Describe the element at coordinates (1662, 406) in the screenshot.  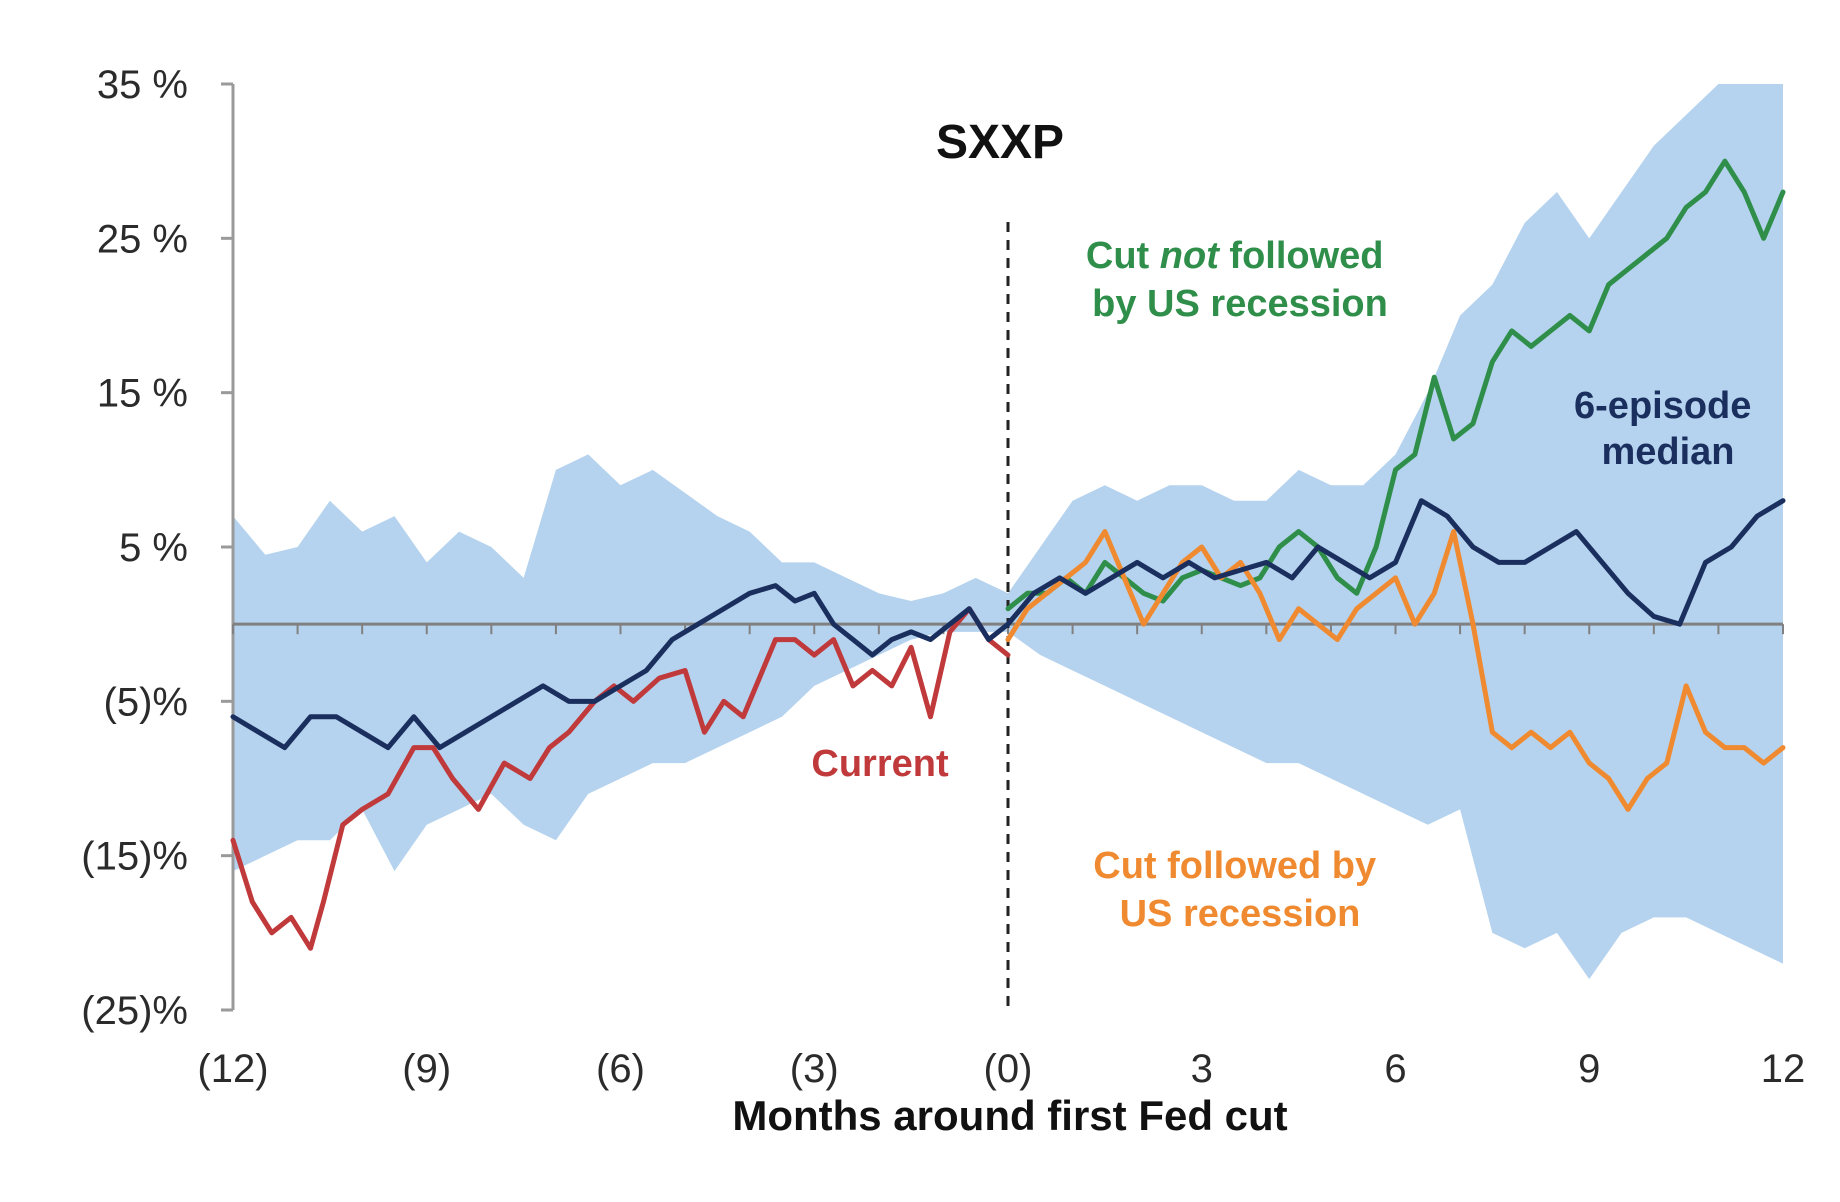
I see `annotation-median-line1: 6-episode` at that location.